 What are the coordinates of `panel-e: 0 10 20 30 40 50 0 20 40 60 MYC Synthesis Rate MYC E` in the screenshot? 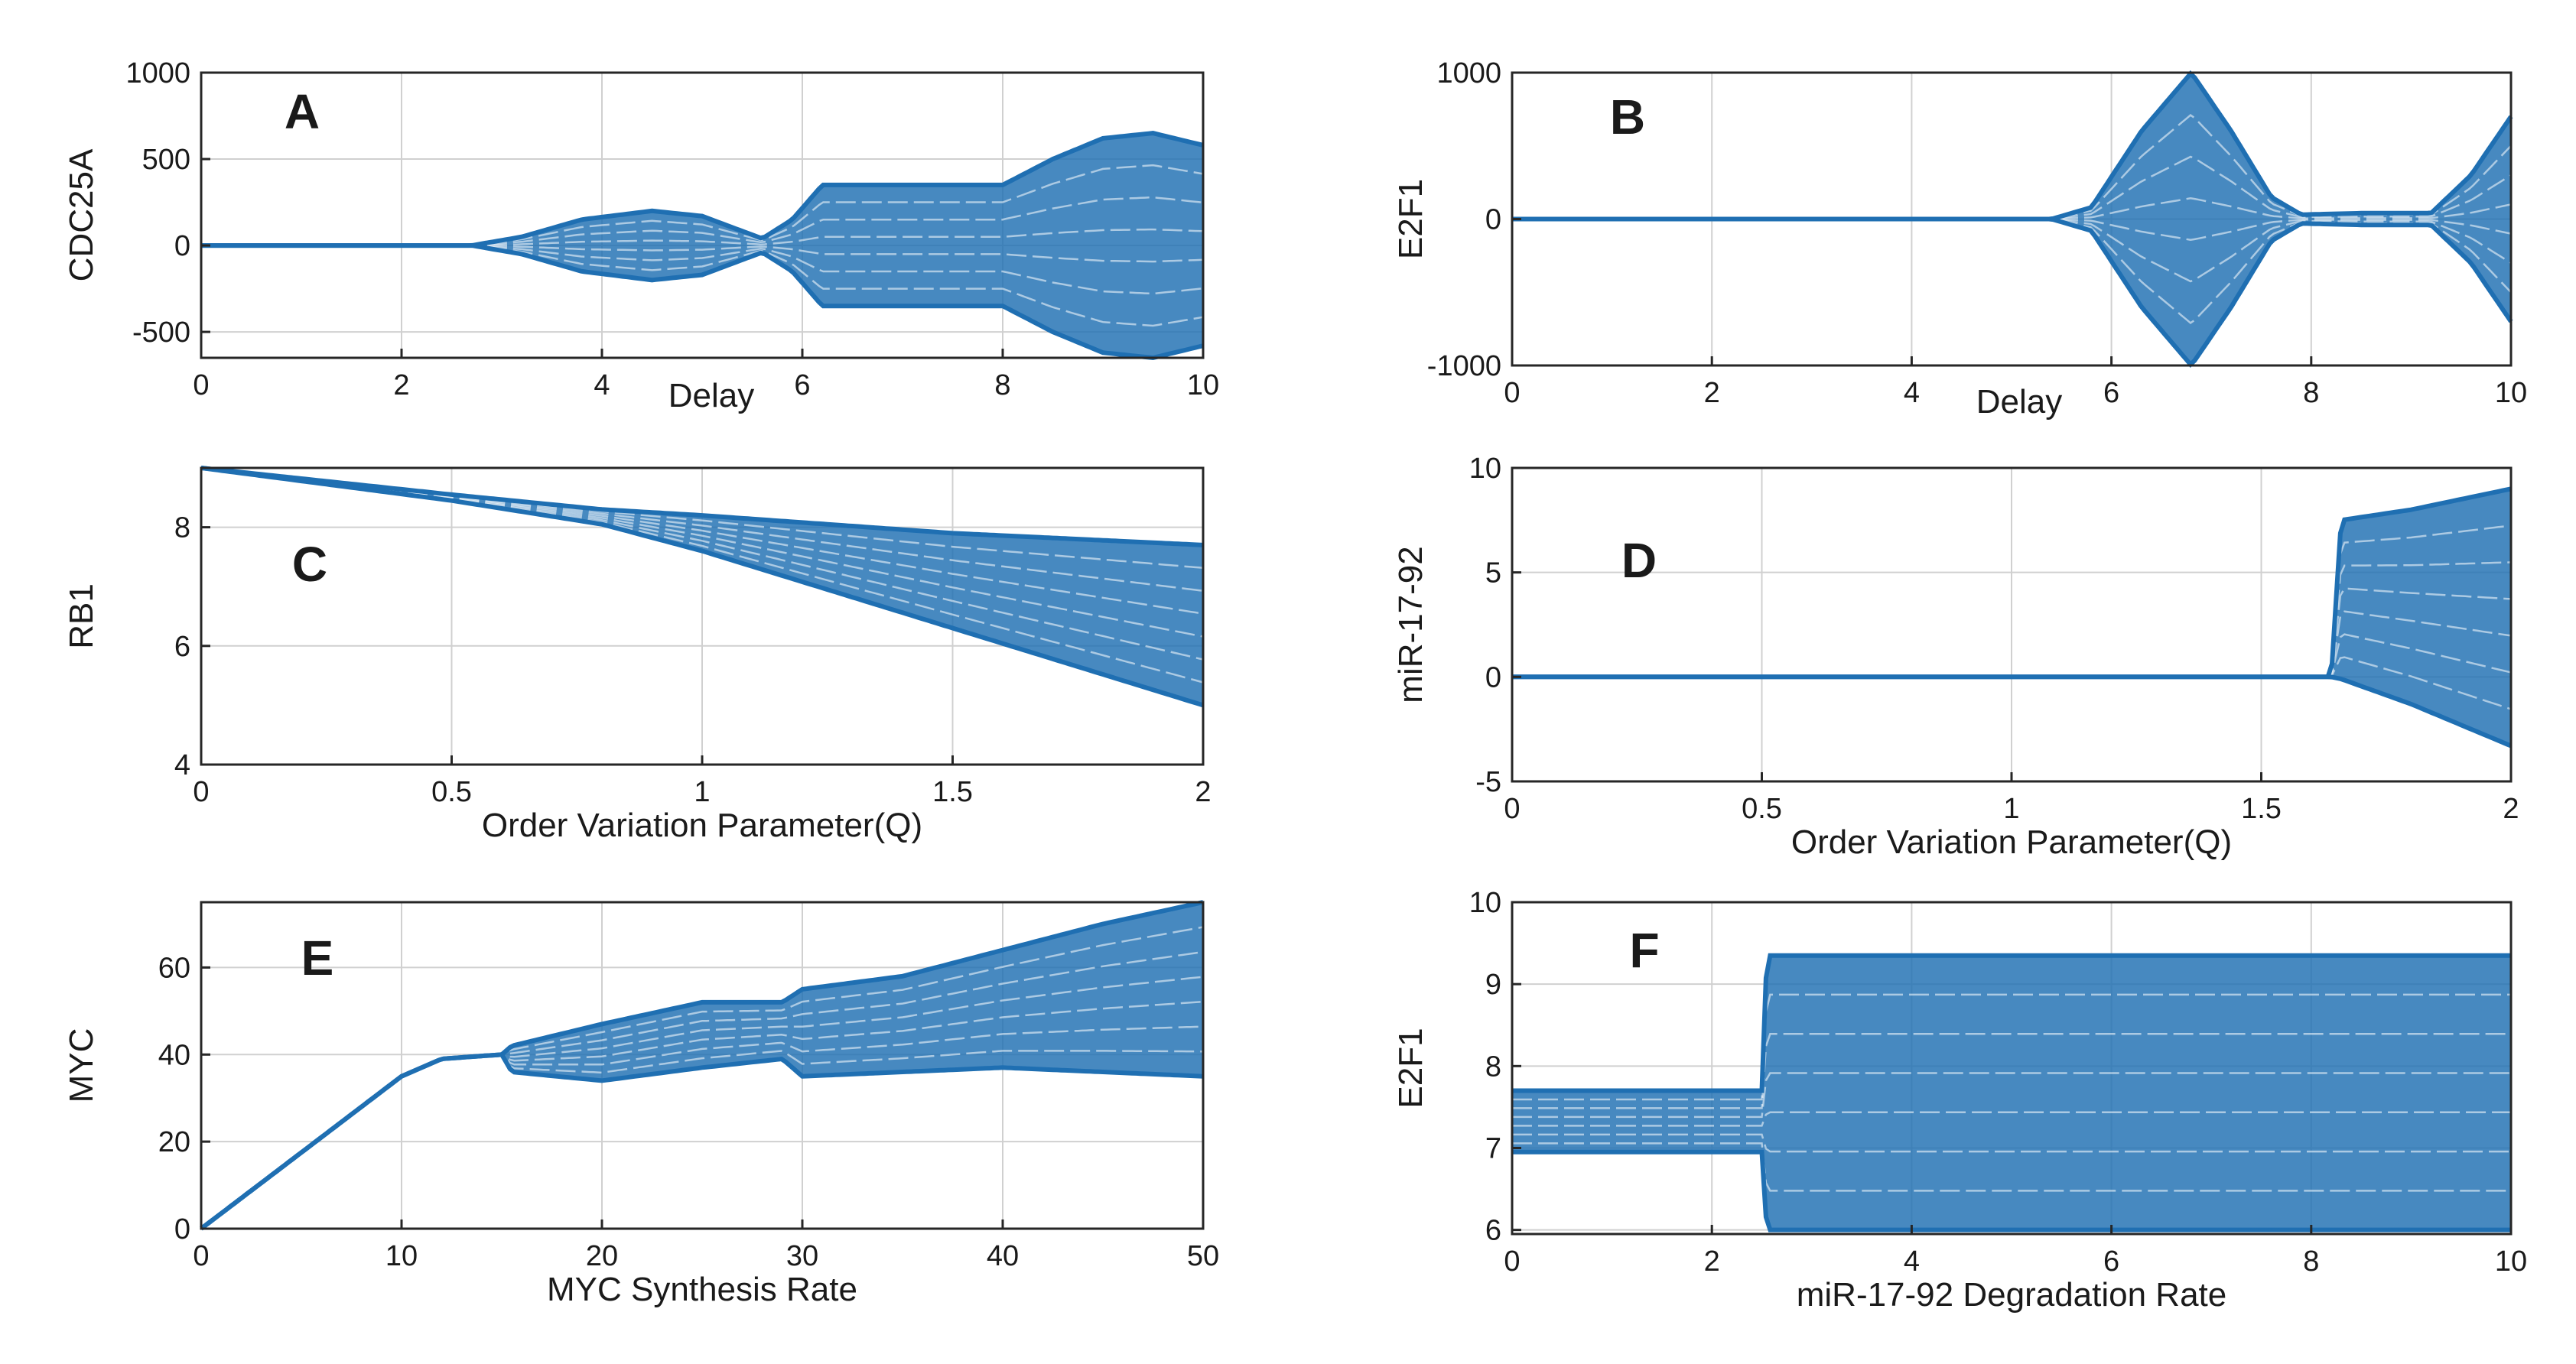 It's located at (641, 1104).